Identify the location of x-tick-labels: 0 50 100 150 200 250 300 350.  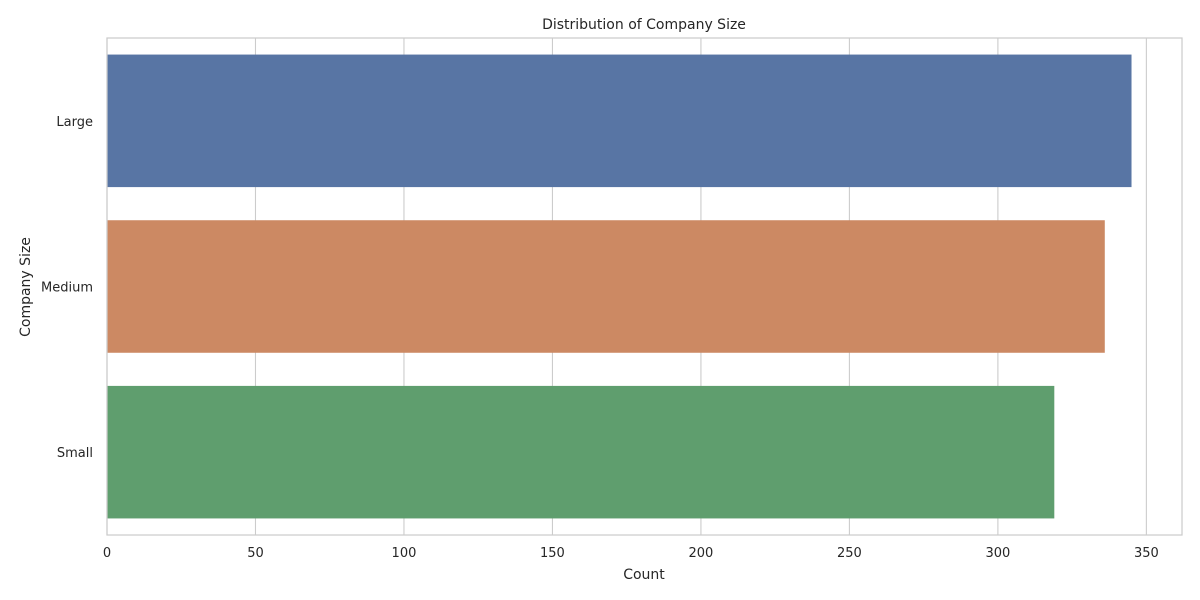
(631, 553).